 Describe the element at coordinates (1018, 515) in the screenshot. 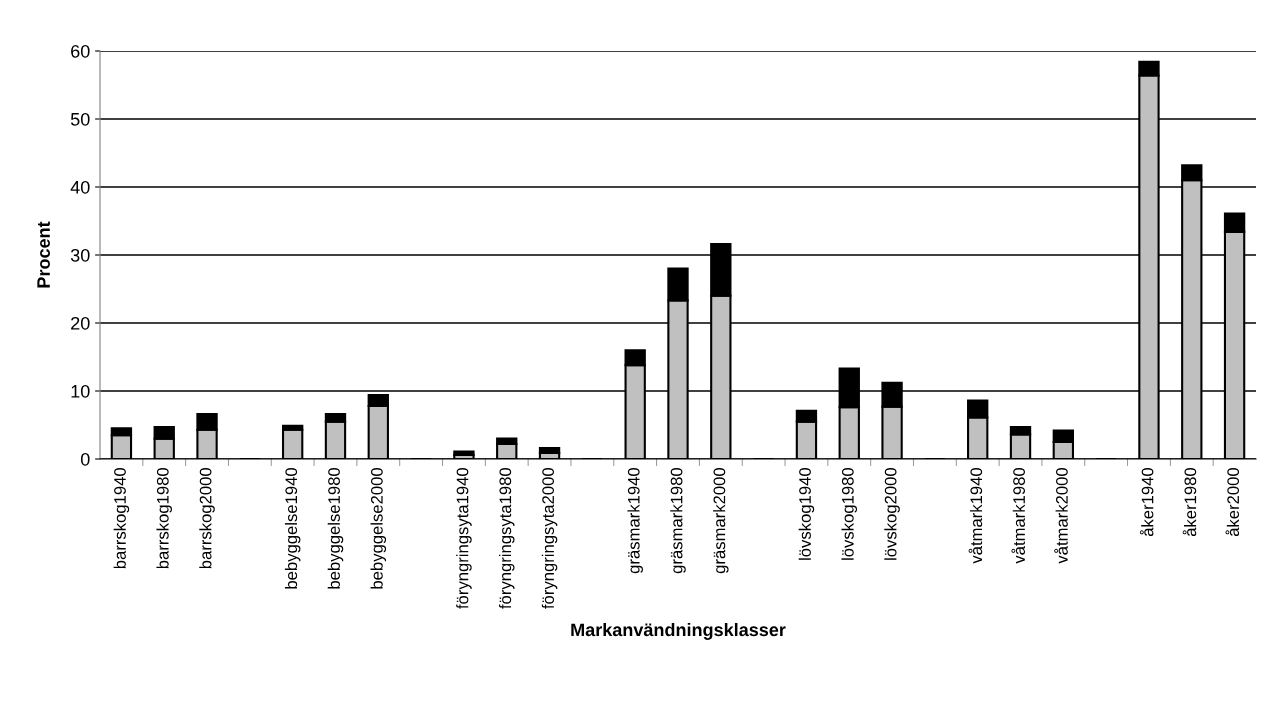

I see `x-tick-label: våtmark1980` at that location.